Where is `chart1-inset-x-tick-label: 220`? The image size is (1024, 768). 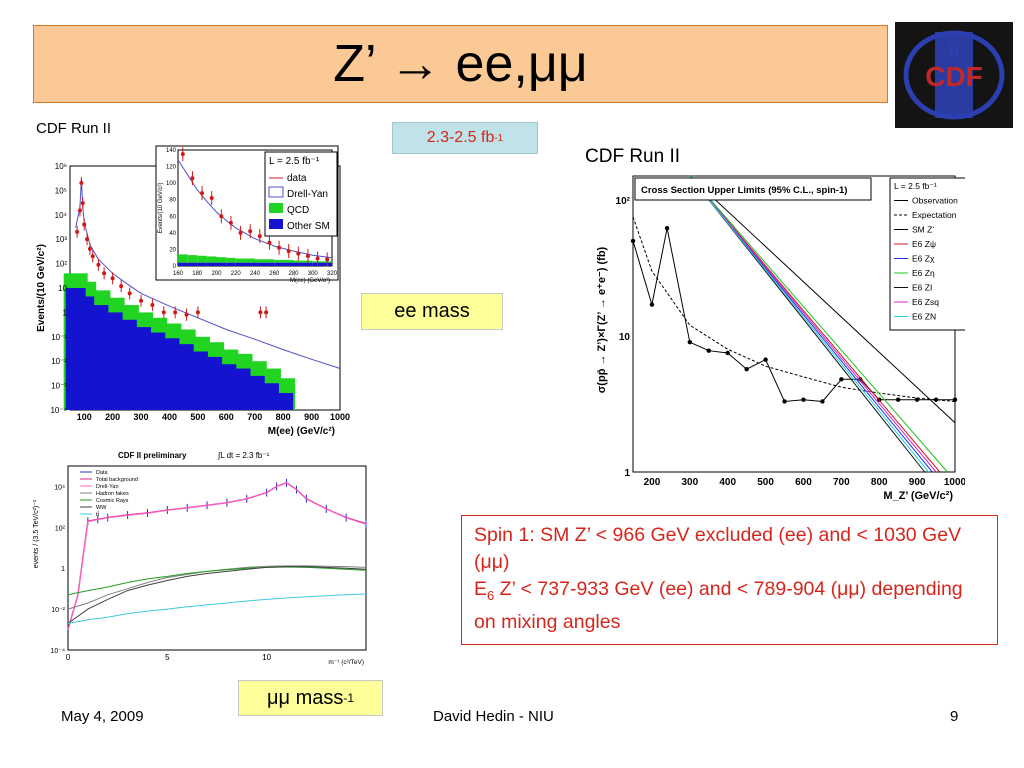 chart1-inset-x-tick-label: 220 is located at coordinates (236, 274).